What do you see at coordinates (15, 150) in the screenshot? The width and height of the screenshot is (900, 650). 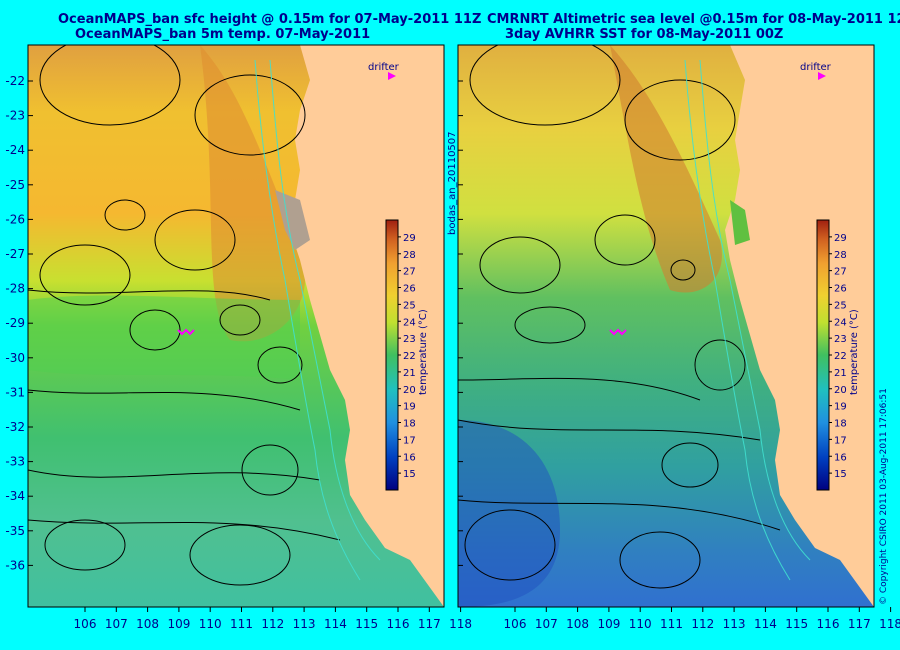 I see `lat-tick-label: -24` at bounding box center [15, 150].